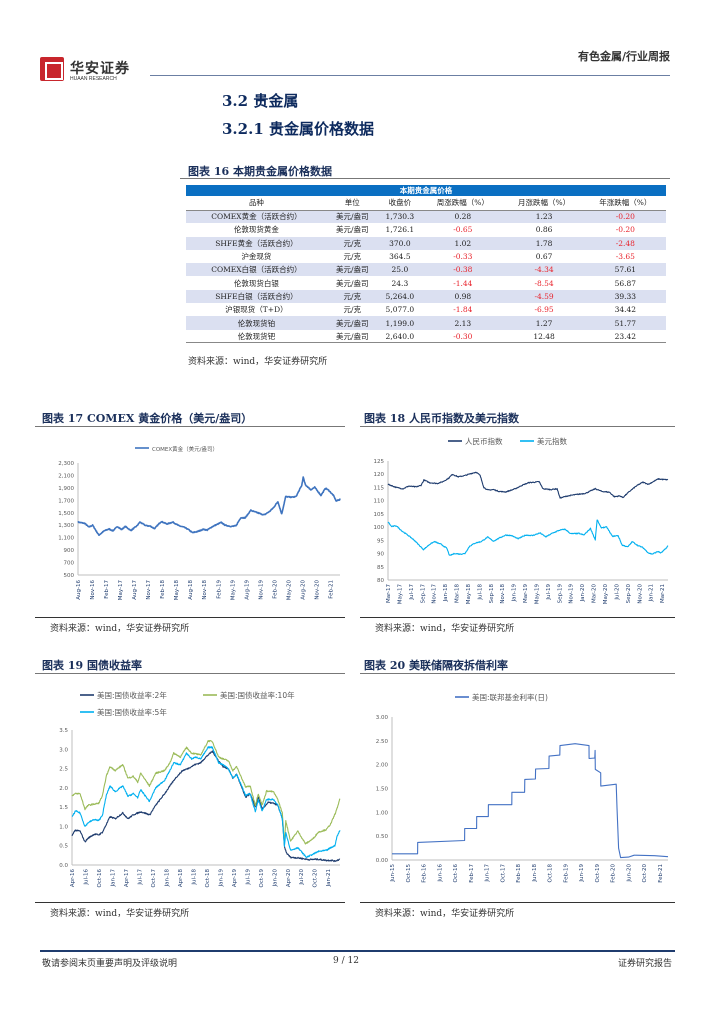 This screenshot has height=1024, width=724. I want to click on legend-label: 美国:联邦基金利率(日), so click(510, 697).